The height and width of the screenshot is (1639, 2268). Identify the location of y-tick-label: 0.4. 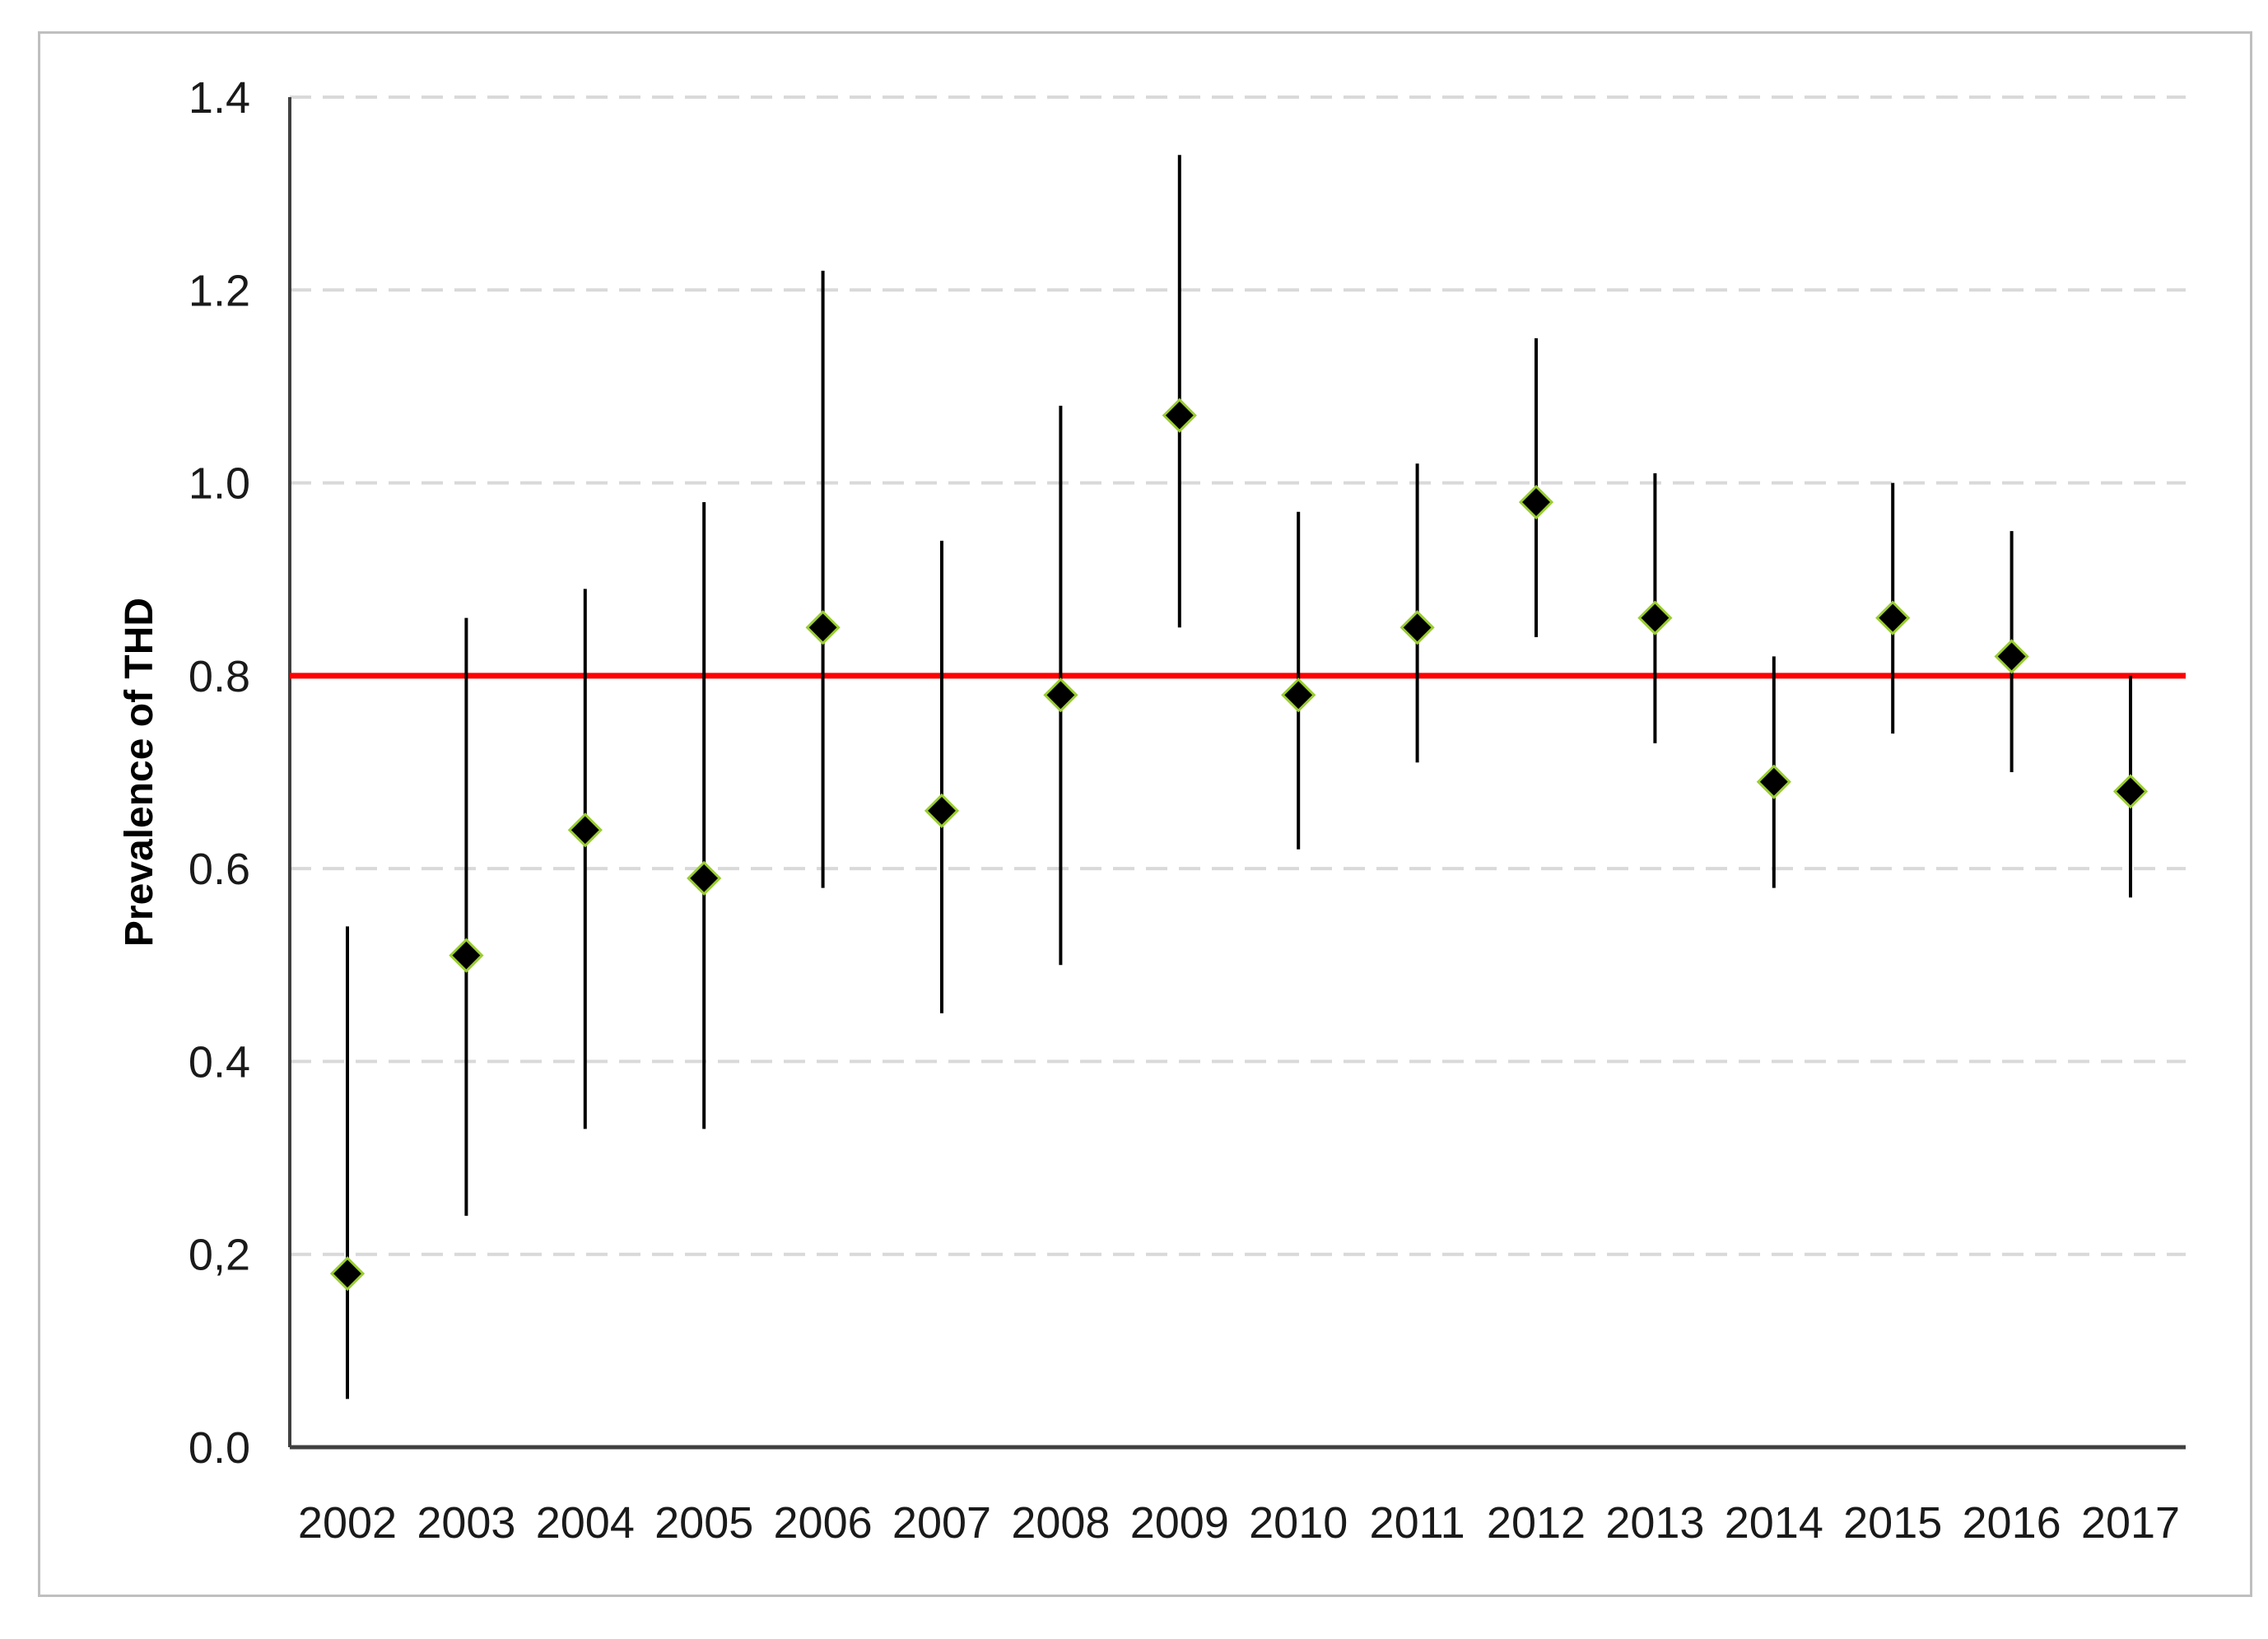
(219, 1062).